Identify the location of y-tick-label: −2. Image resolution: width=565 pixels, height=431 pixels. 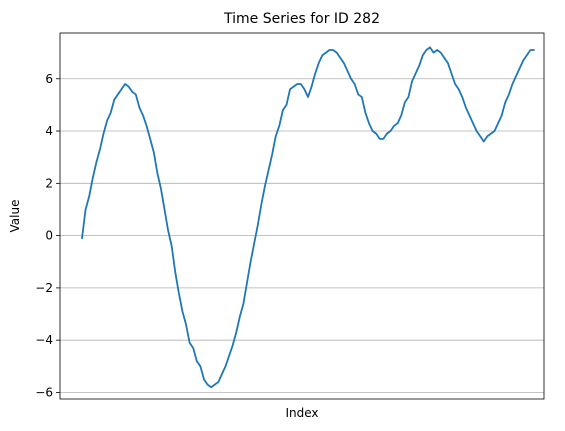
(44, 288).